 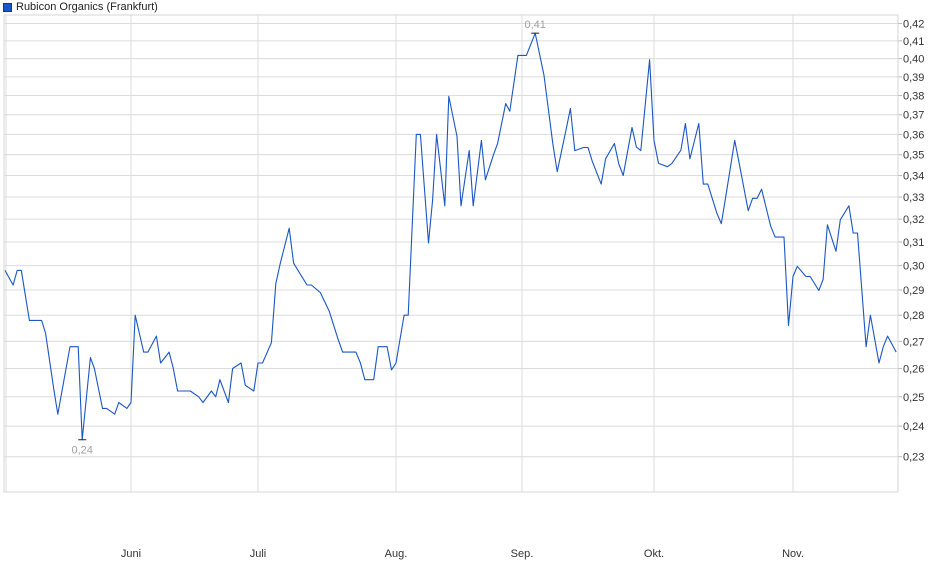 I want to click on y-tick-label: 0,31, so click(x=913, y=243).